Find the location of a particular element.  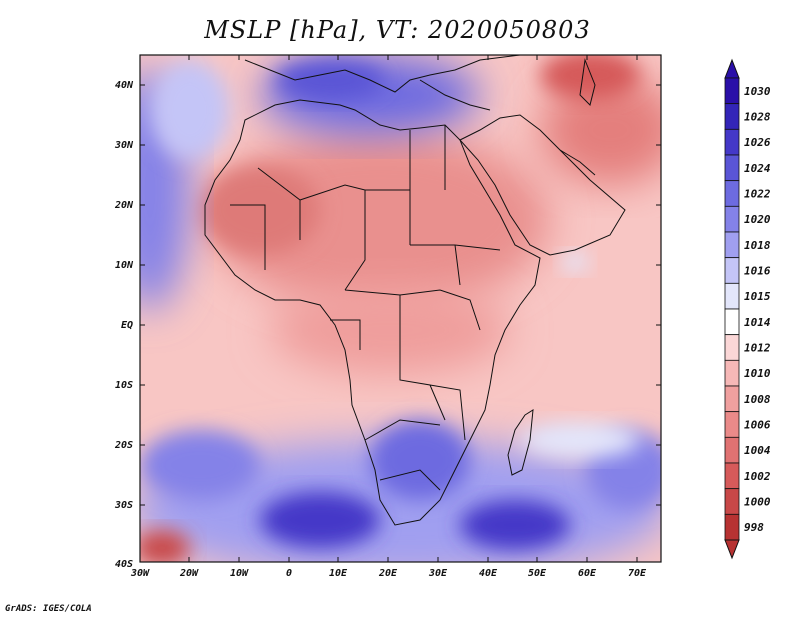

lat-label: EQ is located at coordinates (127, 325).